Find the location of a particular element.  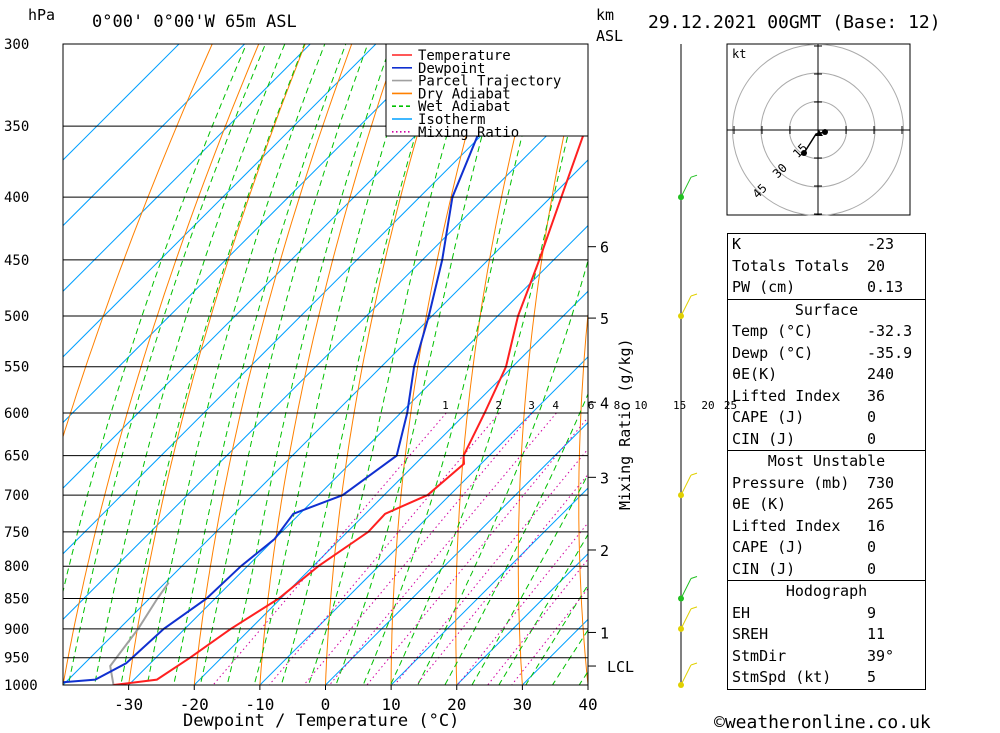

asl-label: ASL is located at coordinates (609, 36).